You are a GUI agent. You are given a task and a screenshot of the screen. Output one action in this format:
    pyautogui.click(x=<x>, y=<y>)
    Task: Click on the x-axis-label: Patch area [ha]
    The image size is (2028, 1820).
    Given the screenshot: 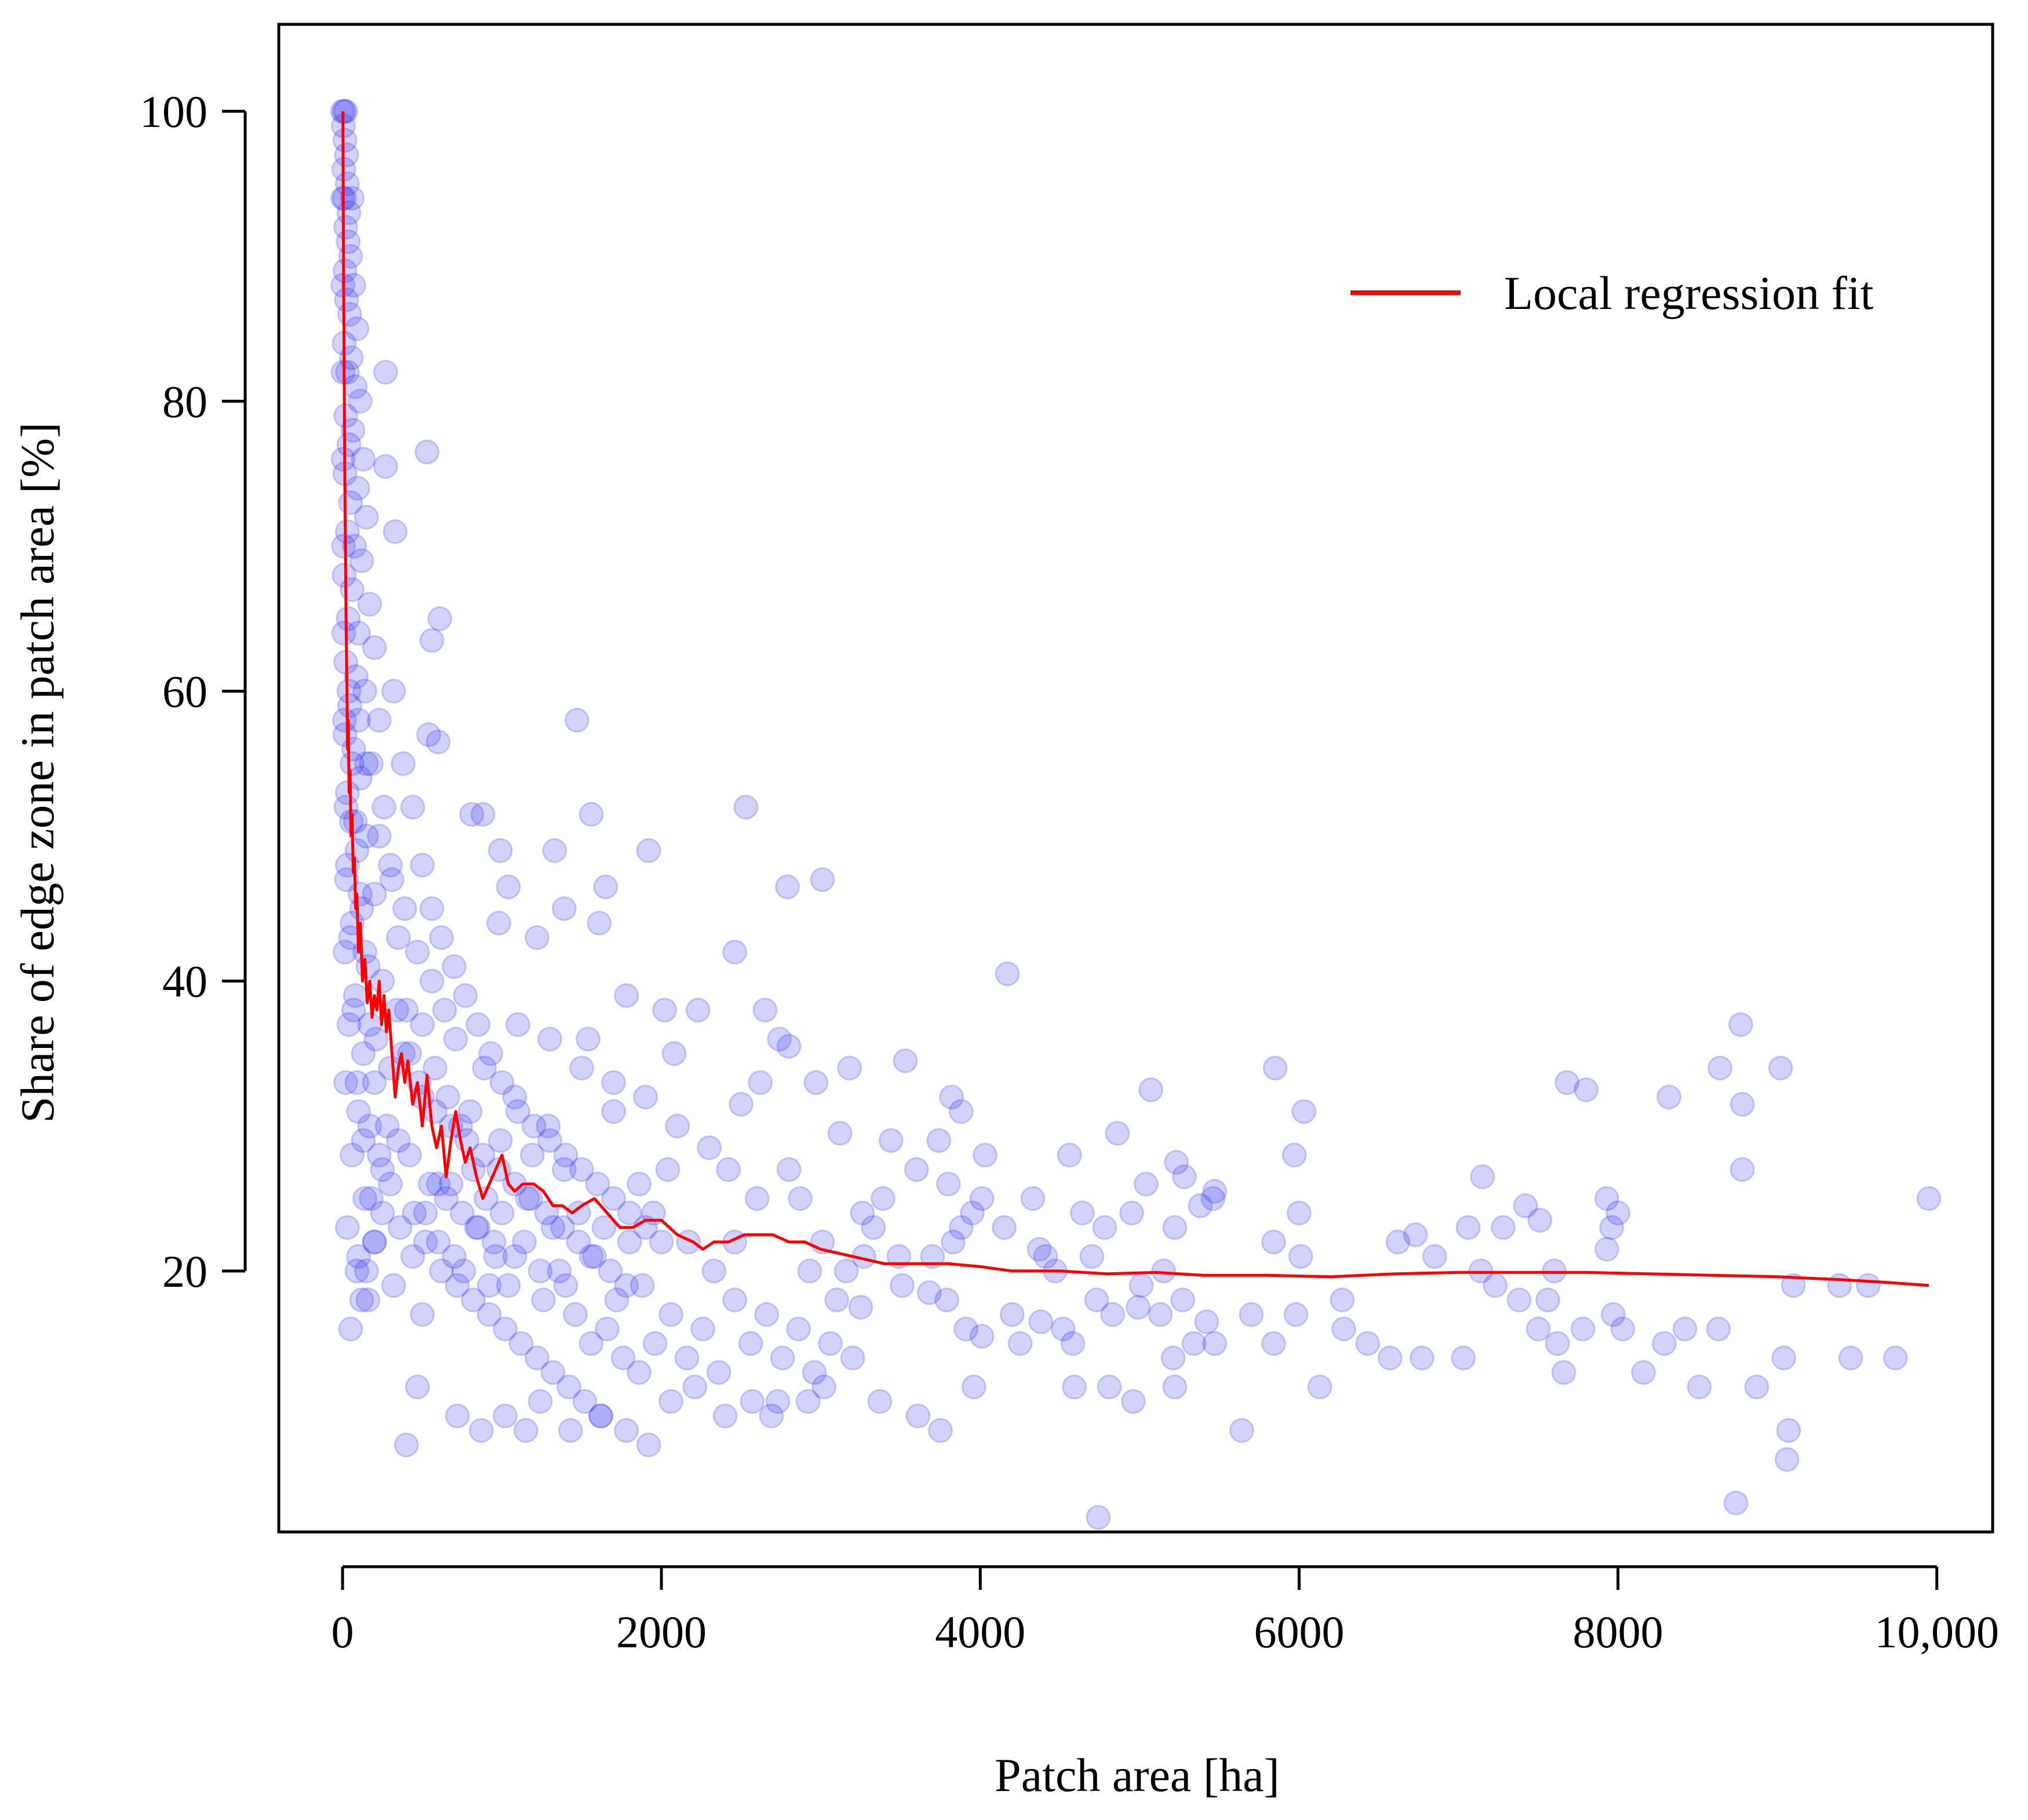 What is the action you would take?
    pyautogui.click(x=1137, y=1775)
    